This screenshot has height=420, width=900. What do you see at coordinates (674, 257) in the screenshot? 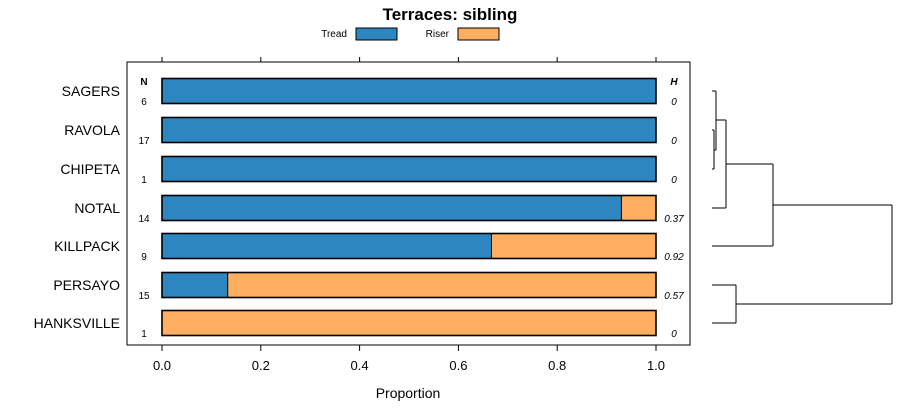
I see `h-value: 0.92` at bounding box center [674, 257].